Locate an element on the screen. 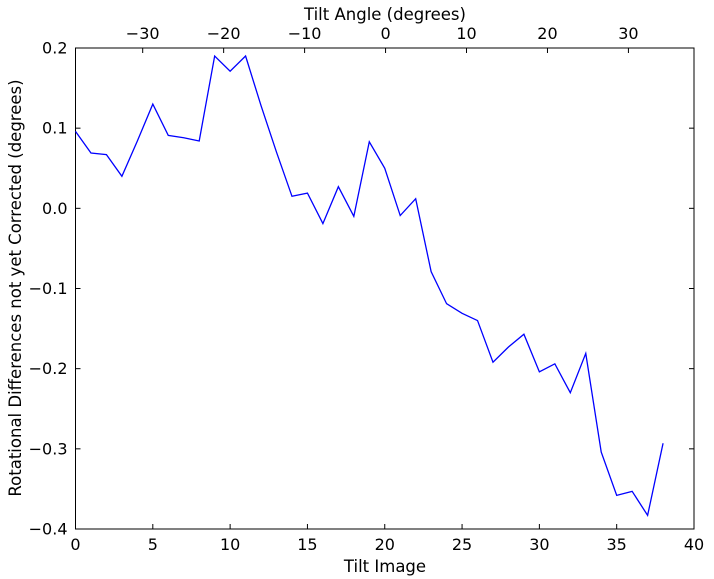 Image resolution: width=714 pixels, height=579 pixels. top-tick-label: −30 is located at coordinates (143, 33).